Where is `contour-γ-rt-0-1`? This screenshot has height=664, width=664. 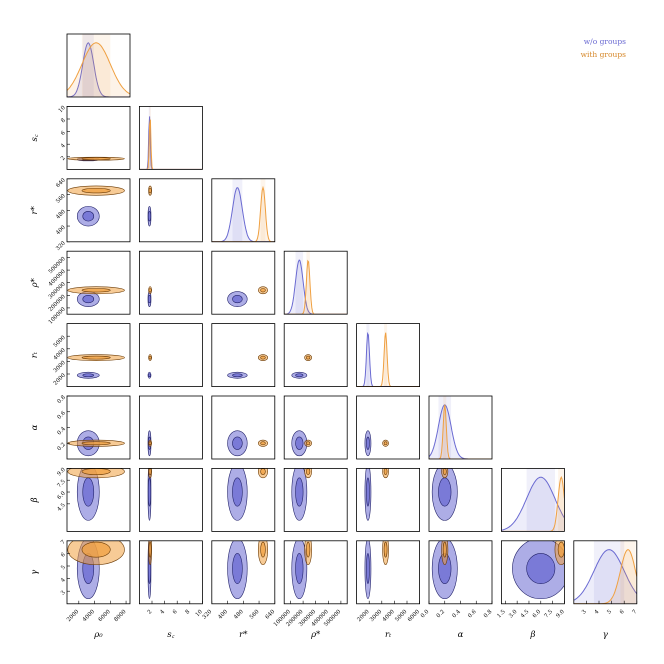
contour-γ-rt-0-1 is located at coordinates (368, 568).